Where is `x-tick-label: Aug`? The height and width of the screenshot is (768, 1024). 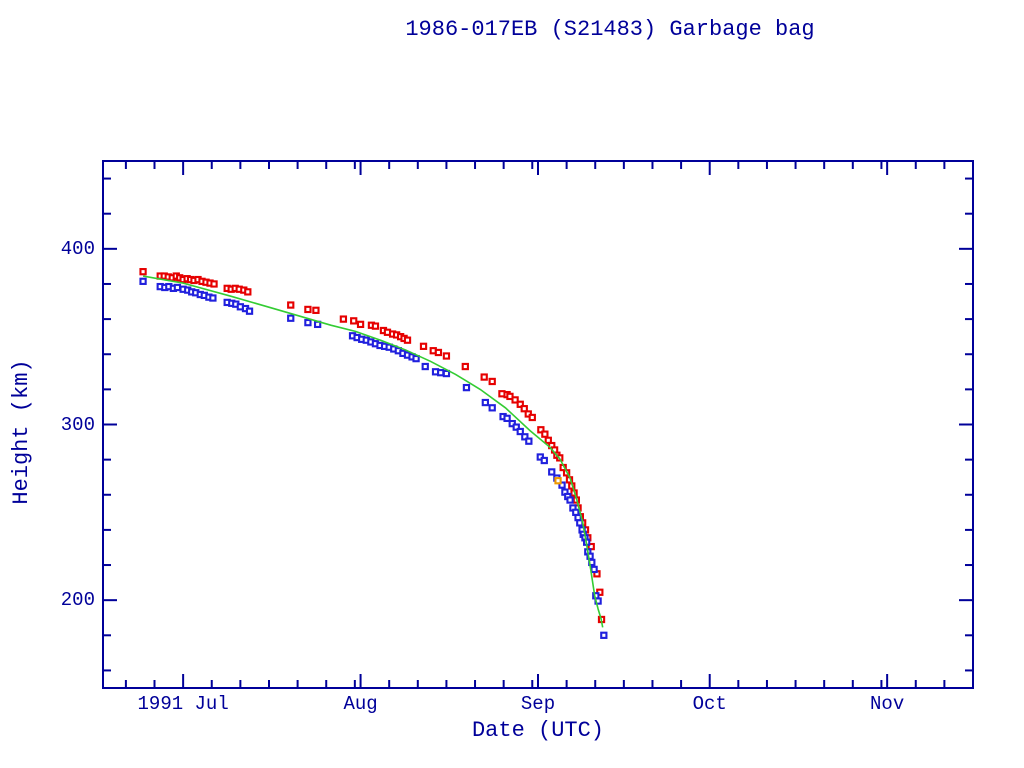 x-tick-label: Aug is located at coordinates (360, 704).